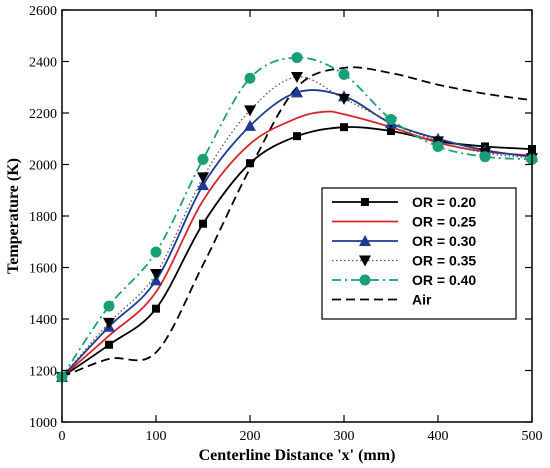 This screenshot has width=550, height=468. I want to click on y-tick-label: 2000, so click(43, 166).